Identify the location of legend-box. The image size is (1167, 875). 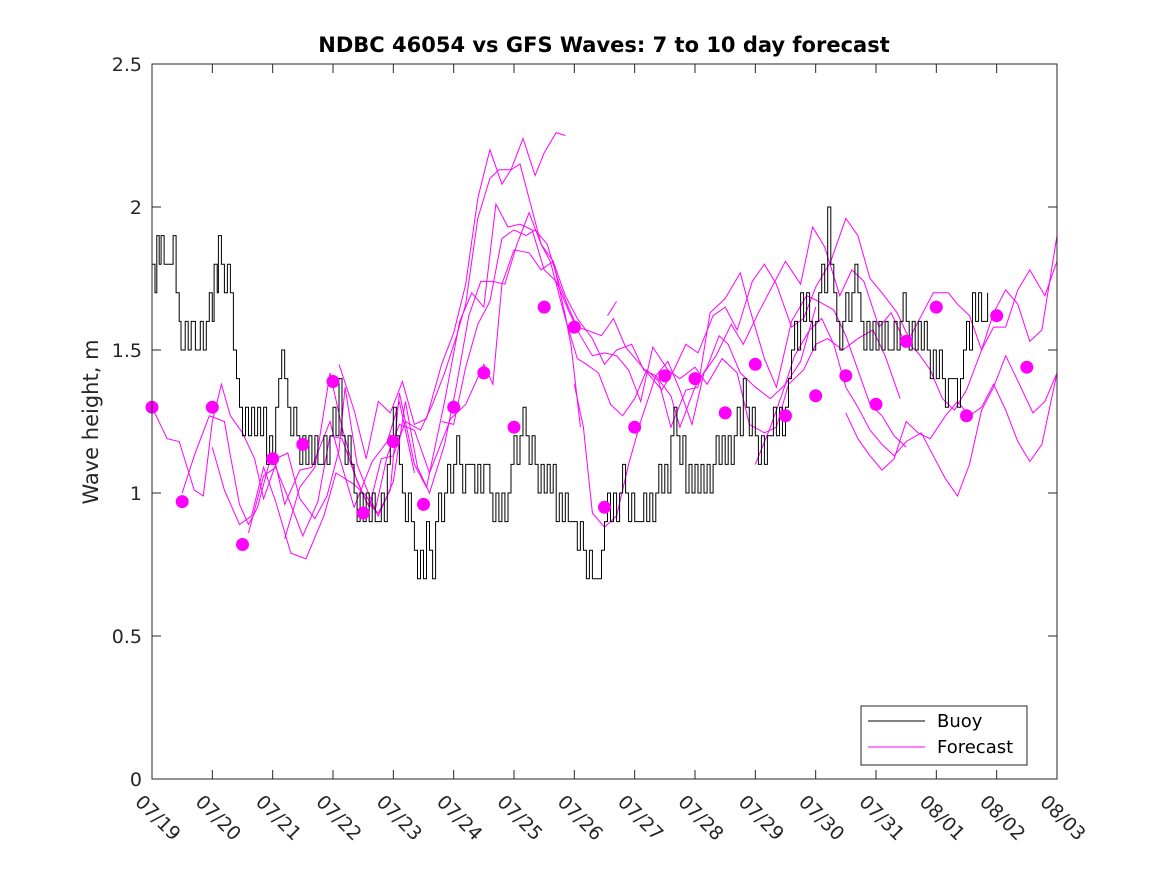
(944, 735).